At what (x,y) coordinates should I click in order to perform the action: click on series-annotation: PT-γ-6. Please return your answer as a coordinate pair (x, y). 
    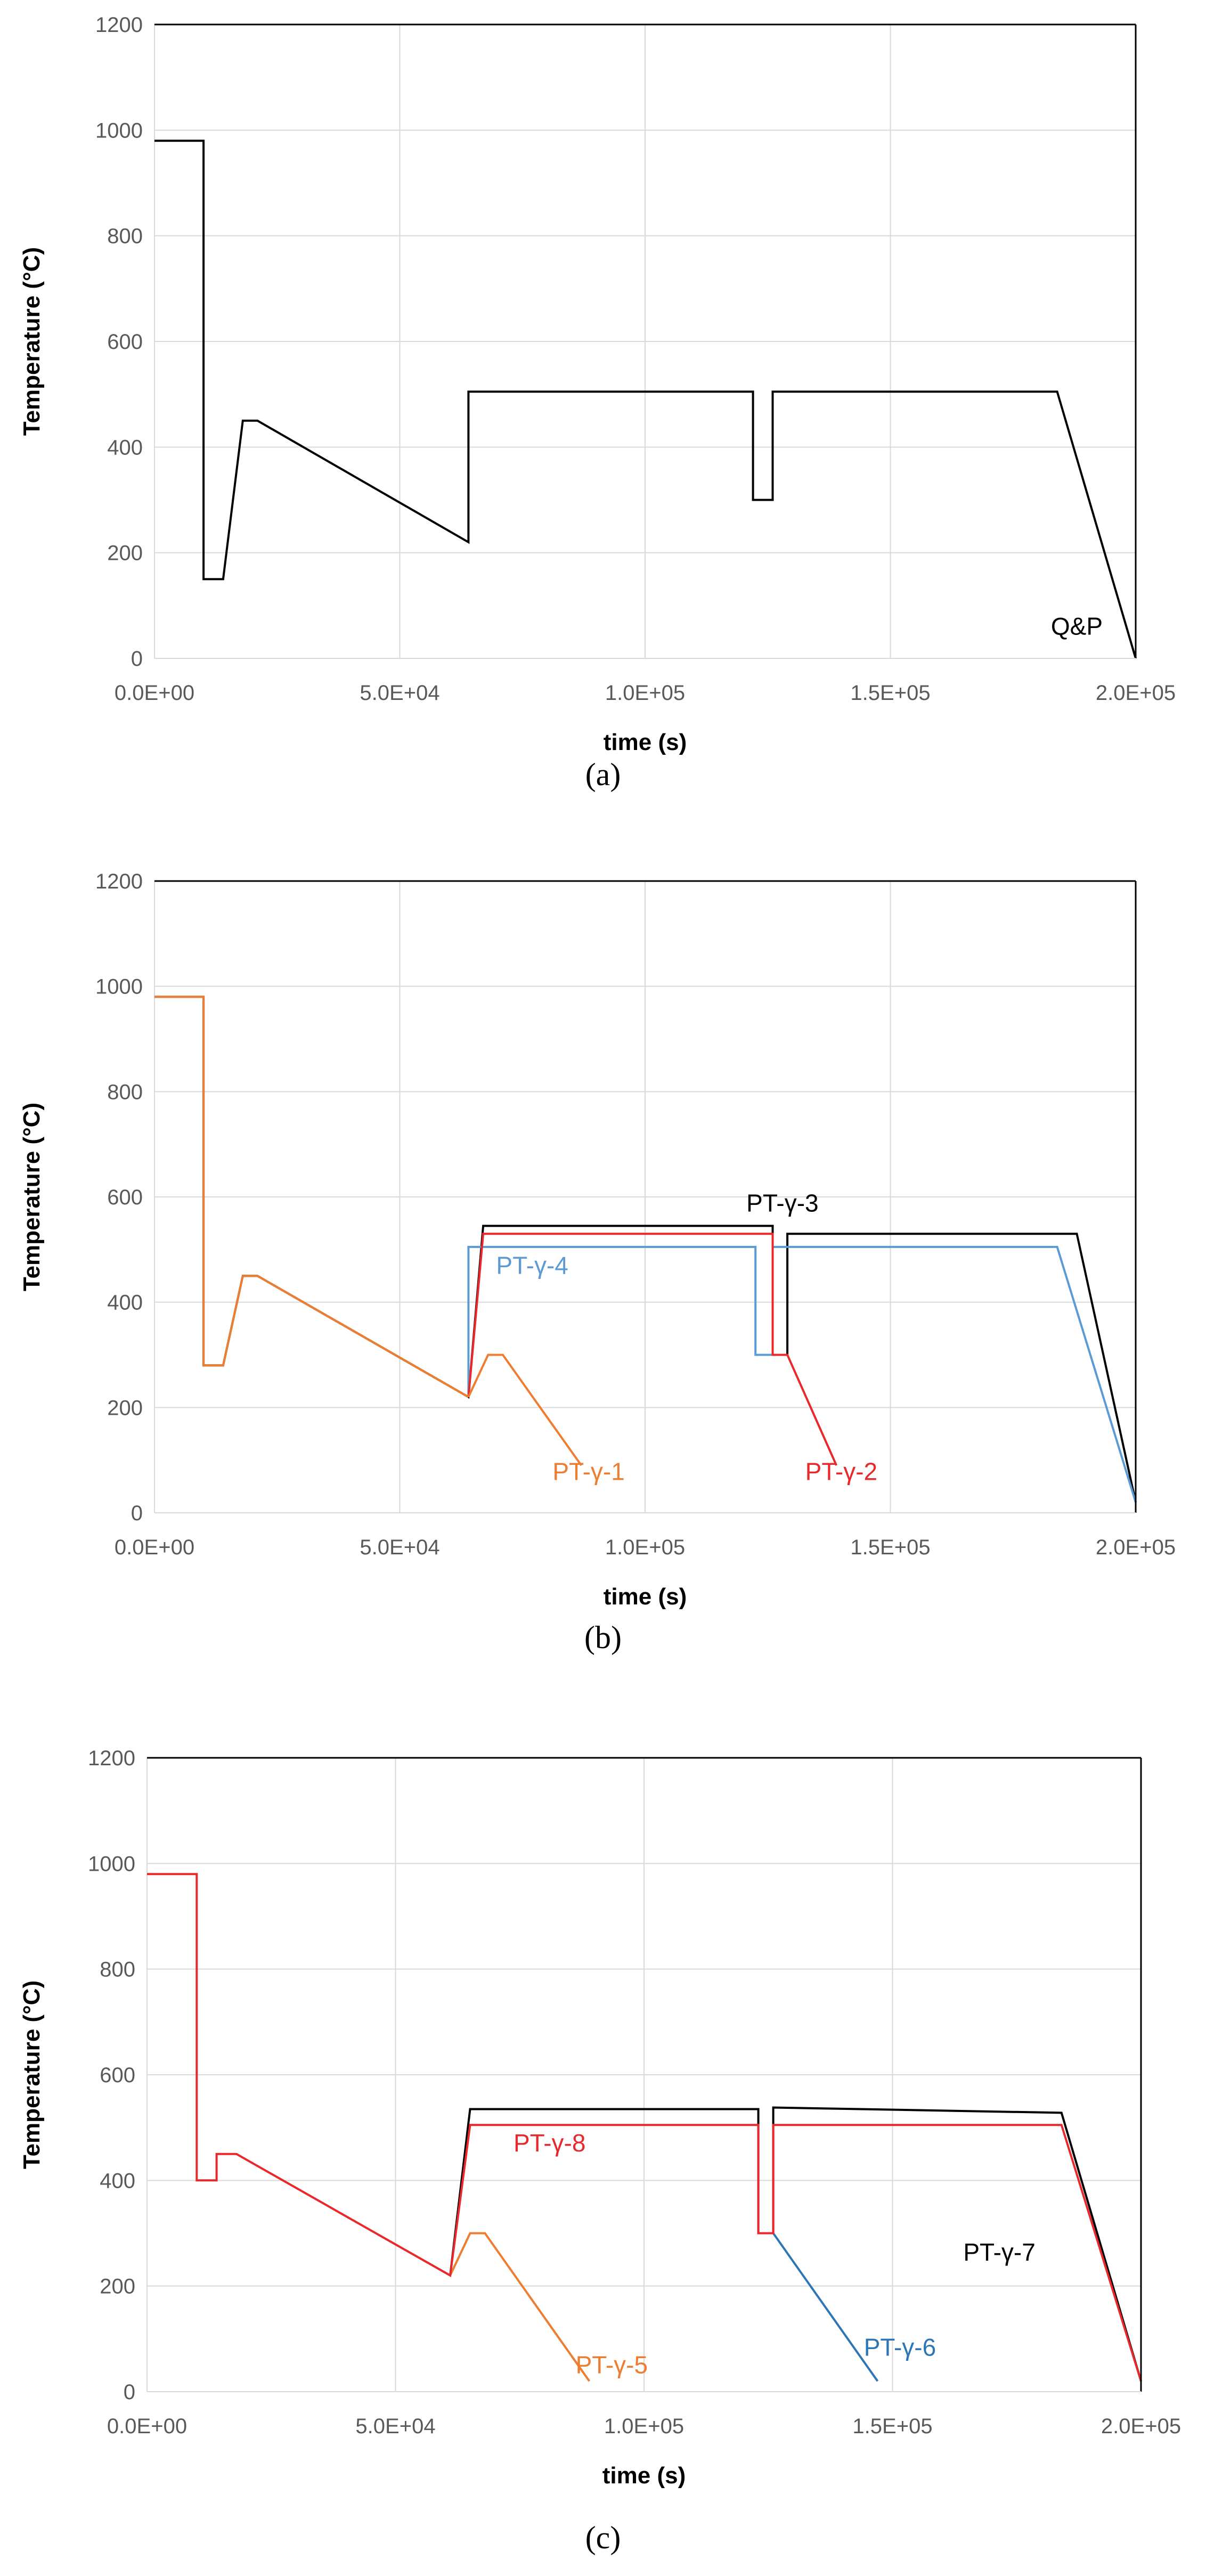
    Looking at the image, I should click on (900, 2347).